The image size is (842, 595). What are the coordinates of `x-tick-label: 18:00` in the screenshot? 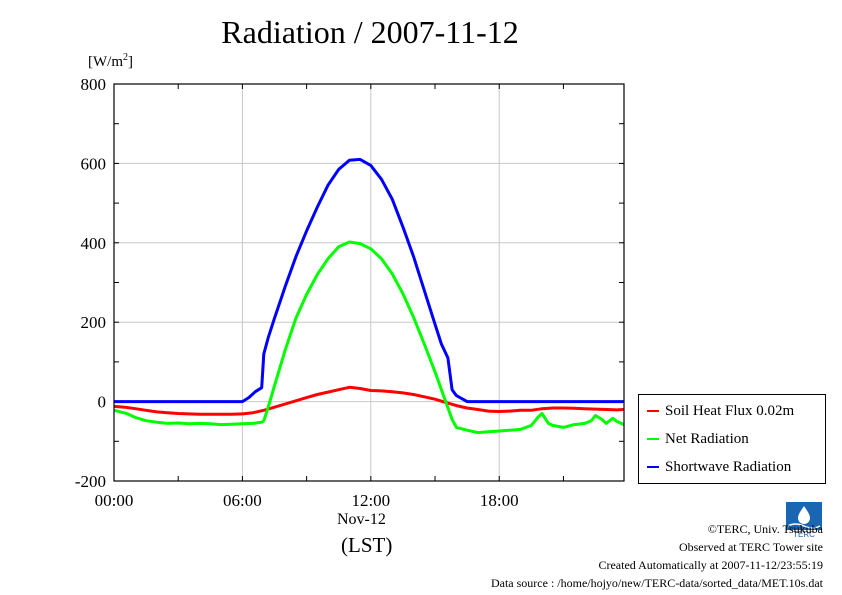 It's located at (499, 500).